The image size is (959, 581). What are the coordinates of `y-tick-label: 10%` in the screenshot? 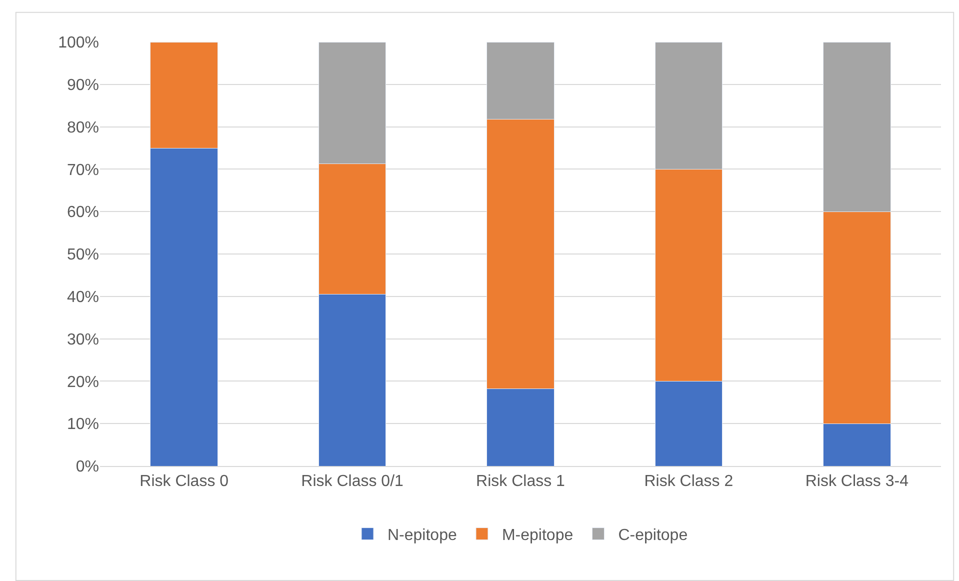 It's located at (82, 425).